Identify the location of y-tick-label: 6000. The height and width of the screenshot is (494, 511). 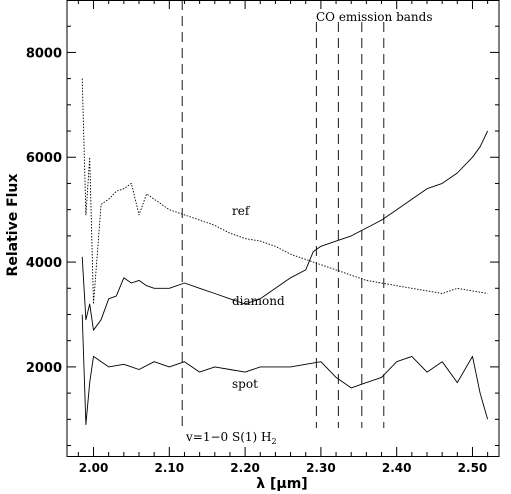
(44, 158).